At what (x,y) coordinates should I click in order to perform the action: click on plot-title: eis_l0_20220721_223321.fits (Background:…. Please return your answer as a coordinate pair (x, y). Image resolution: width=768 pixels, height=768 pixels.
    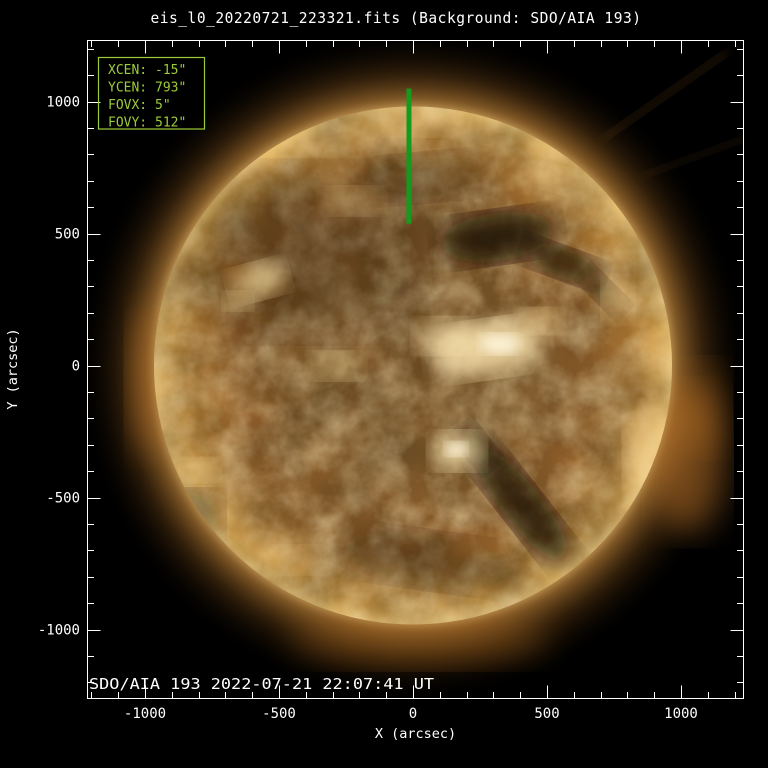
    Looking at the image, I should click on (396, 18).